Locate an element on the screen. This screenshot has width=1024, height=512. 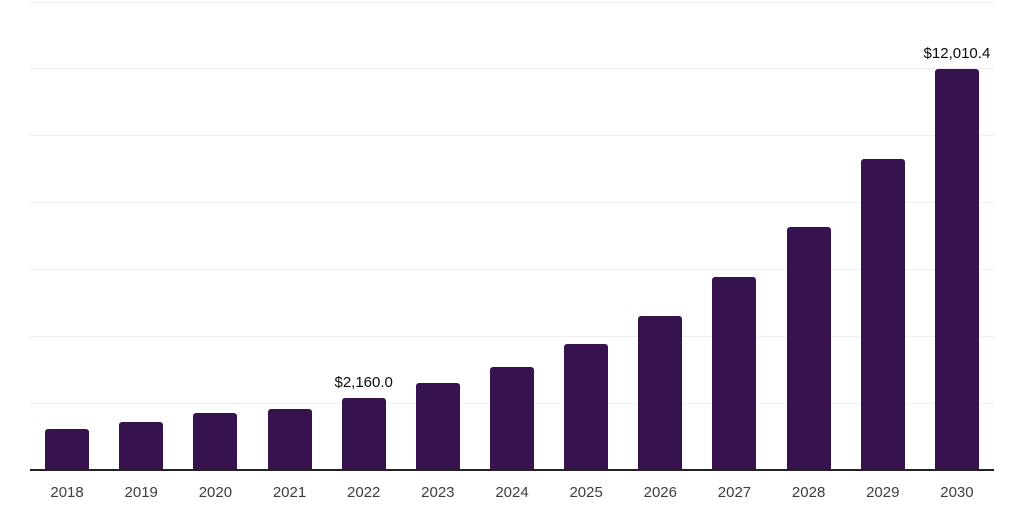
x-tick-2021: 2021 is located at coordinates (289, 492).